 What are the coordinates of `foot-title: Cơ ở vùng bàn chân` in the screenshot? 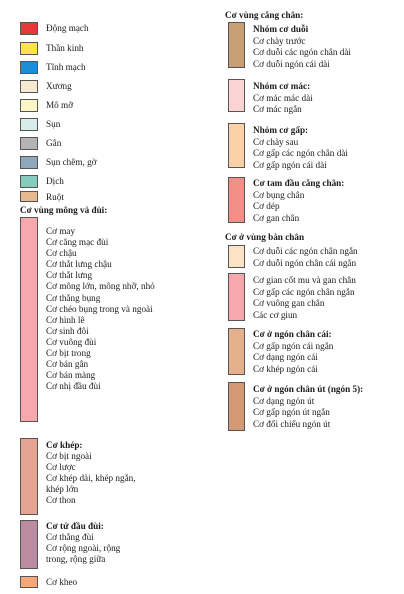 It's located at (265, 237).